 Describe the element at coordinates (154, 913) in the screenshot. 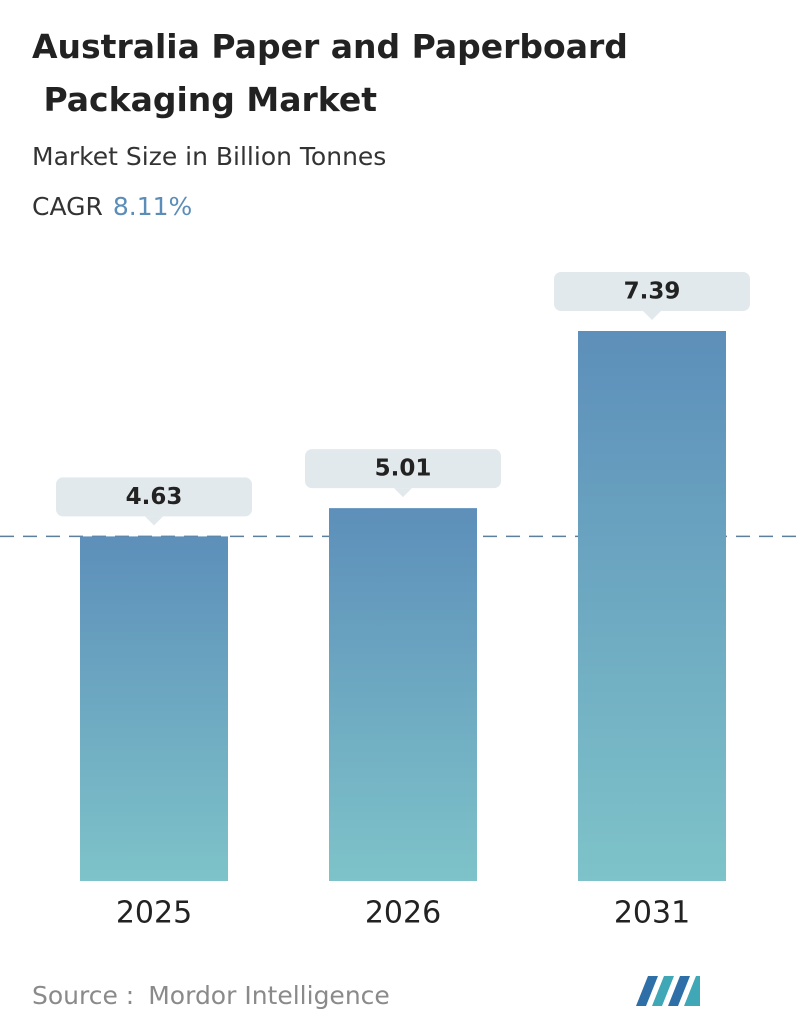

I see `x-tick-label: 2025` at that location.